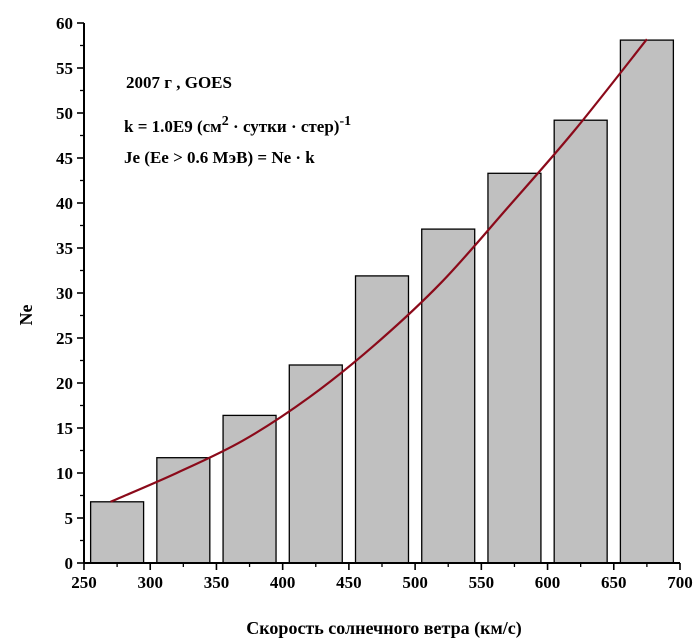 The image size is (700, 642). Describe the element at coordinates (84, 582) in the screenshot. I see `x-tick-label: 250` at that location.